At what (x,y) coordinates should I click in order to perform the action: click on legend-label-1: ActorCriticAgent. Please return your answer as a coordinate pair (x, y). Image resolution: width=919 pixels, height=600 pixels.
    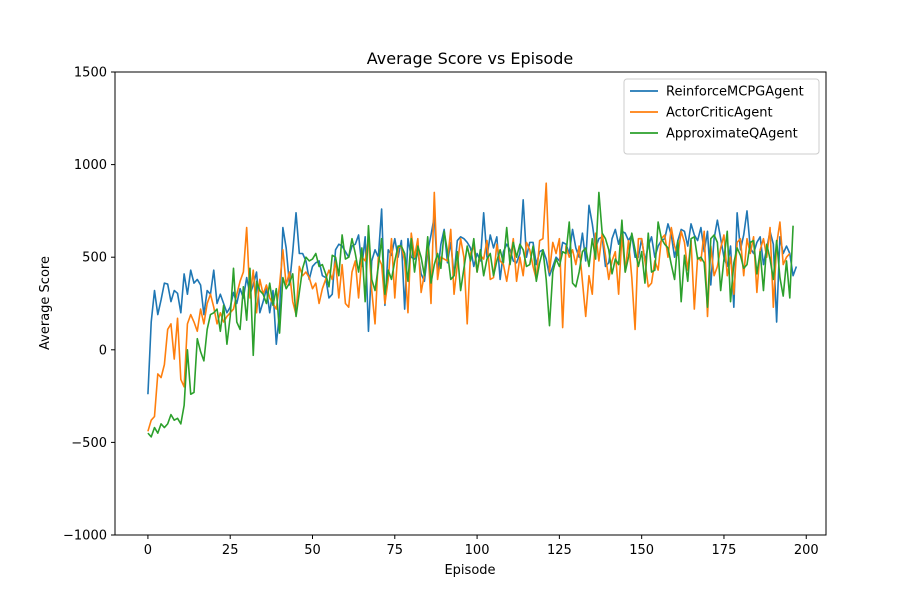
    Looking at the image, I should click on (719, 113).